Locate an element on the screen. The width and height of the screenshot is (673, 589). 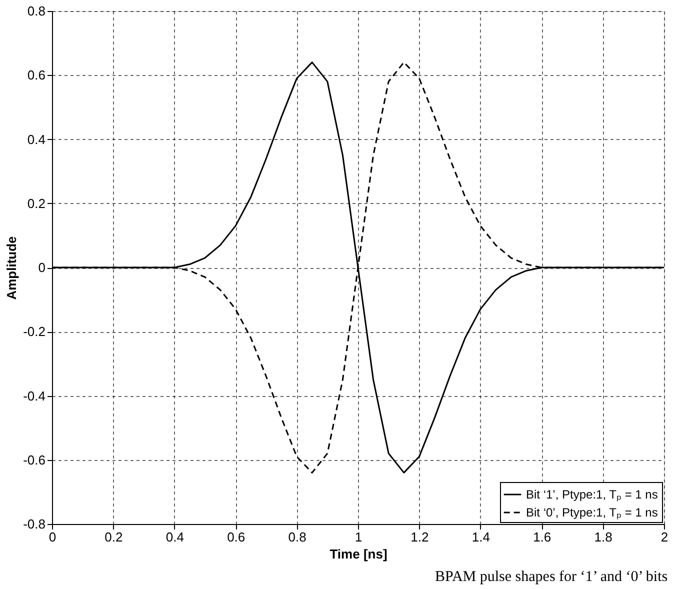
y-tick-label: -0.8 is located at coordinates (34, 524).